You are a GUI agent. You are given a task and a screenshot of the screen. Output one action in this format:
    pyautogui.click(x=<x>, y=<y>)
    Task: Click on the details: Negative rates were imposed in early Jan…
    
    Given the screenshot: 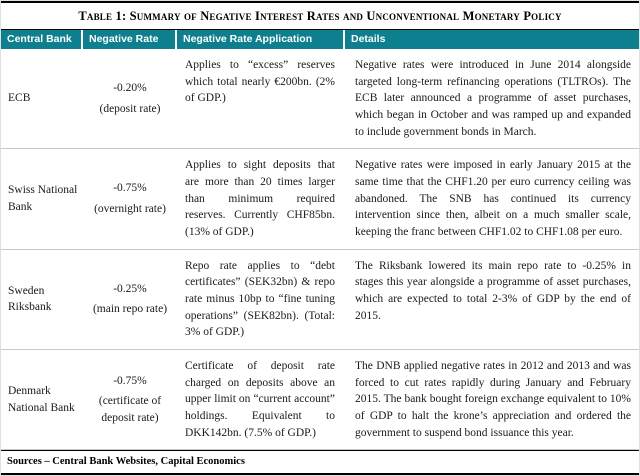 What is the action you would take?
    pyautogui.click(x=493, y=199)
    